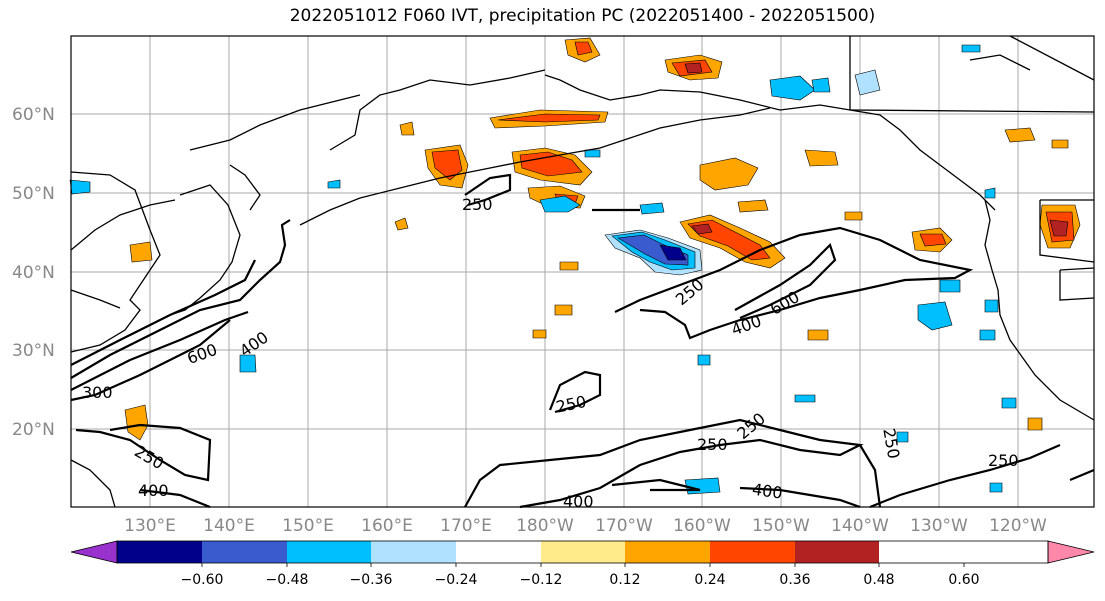 Image resolution: width=1105 pixels, height=601 pixels. Describe the element at coordinates (794, 580) in the screenshot. I see `colorbar-tick-label: 0.36` at that location.